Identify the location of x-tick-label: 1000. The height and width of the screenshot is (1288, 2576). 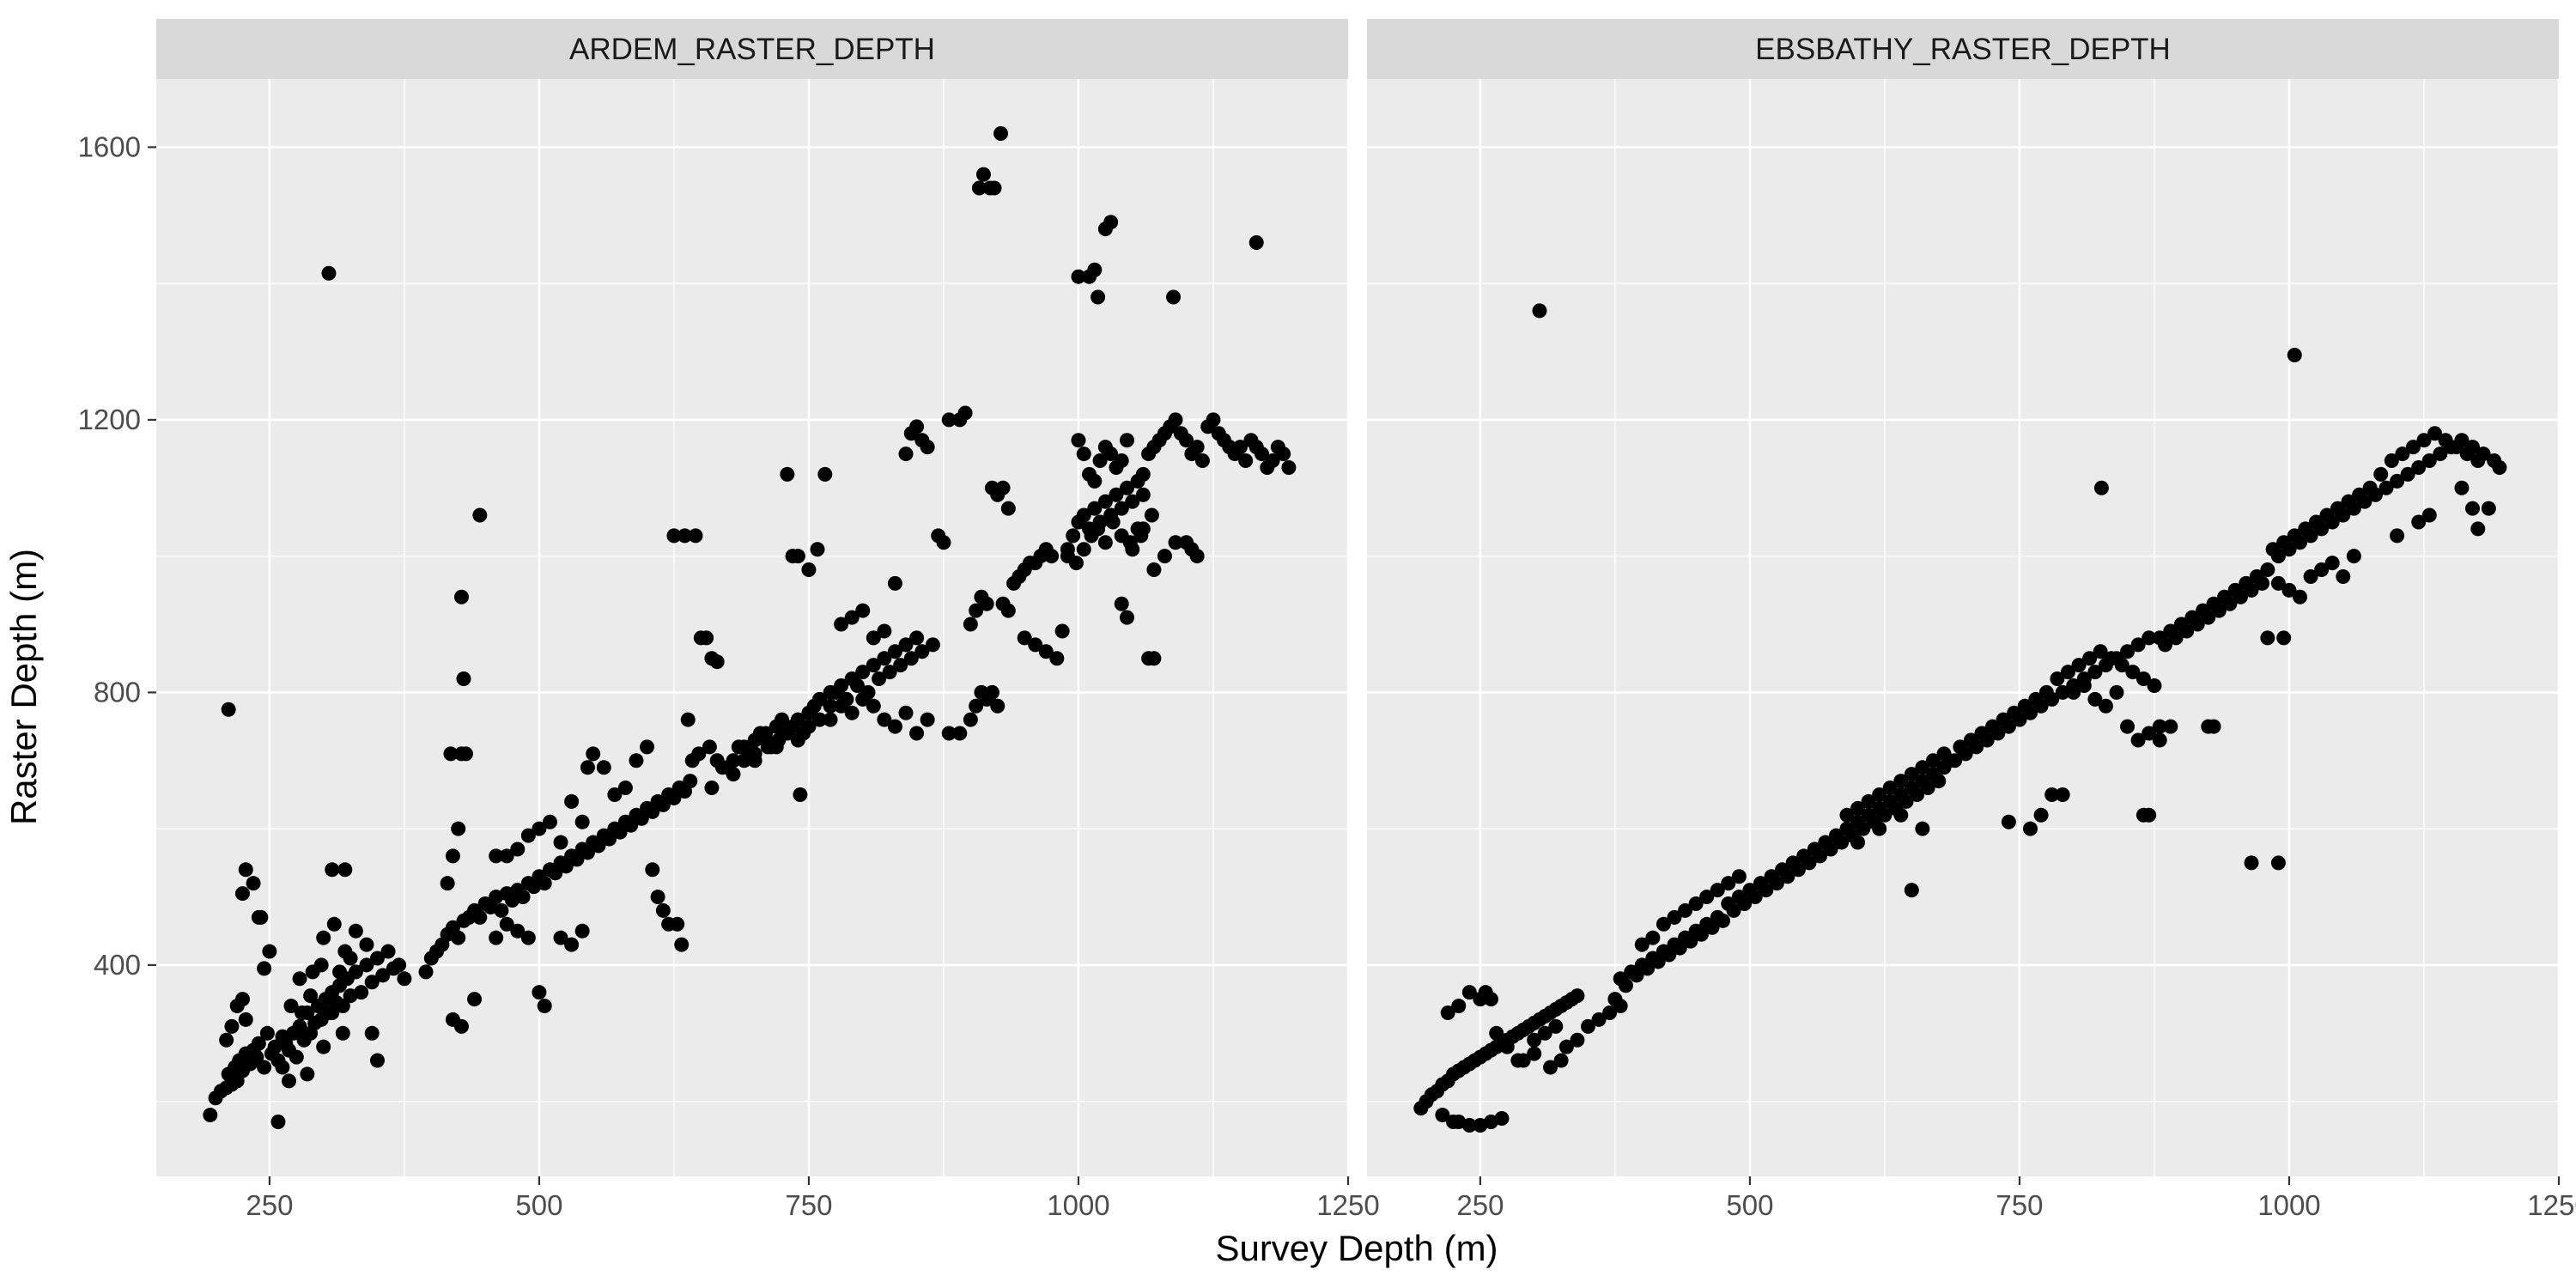
(1078, 1205).